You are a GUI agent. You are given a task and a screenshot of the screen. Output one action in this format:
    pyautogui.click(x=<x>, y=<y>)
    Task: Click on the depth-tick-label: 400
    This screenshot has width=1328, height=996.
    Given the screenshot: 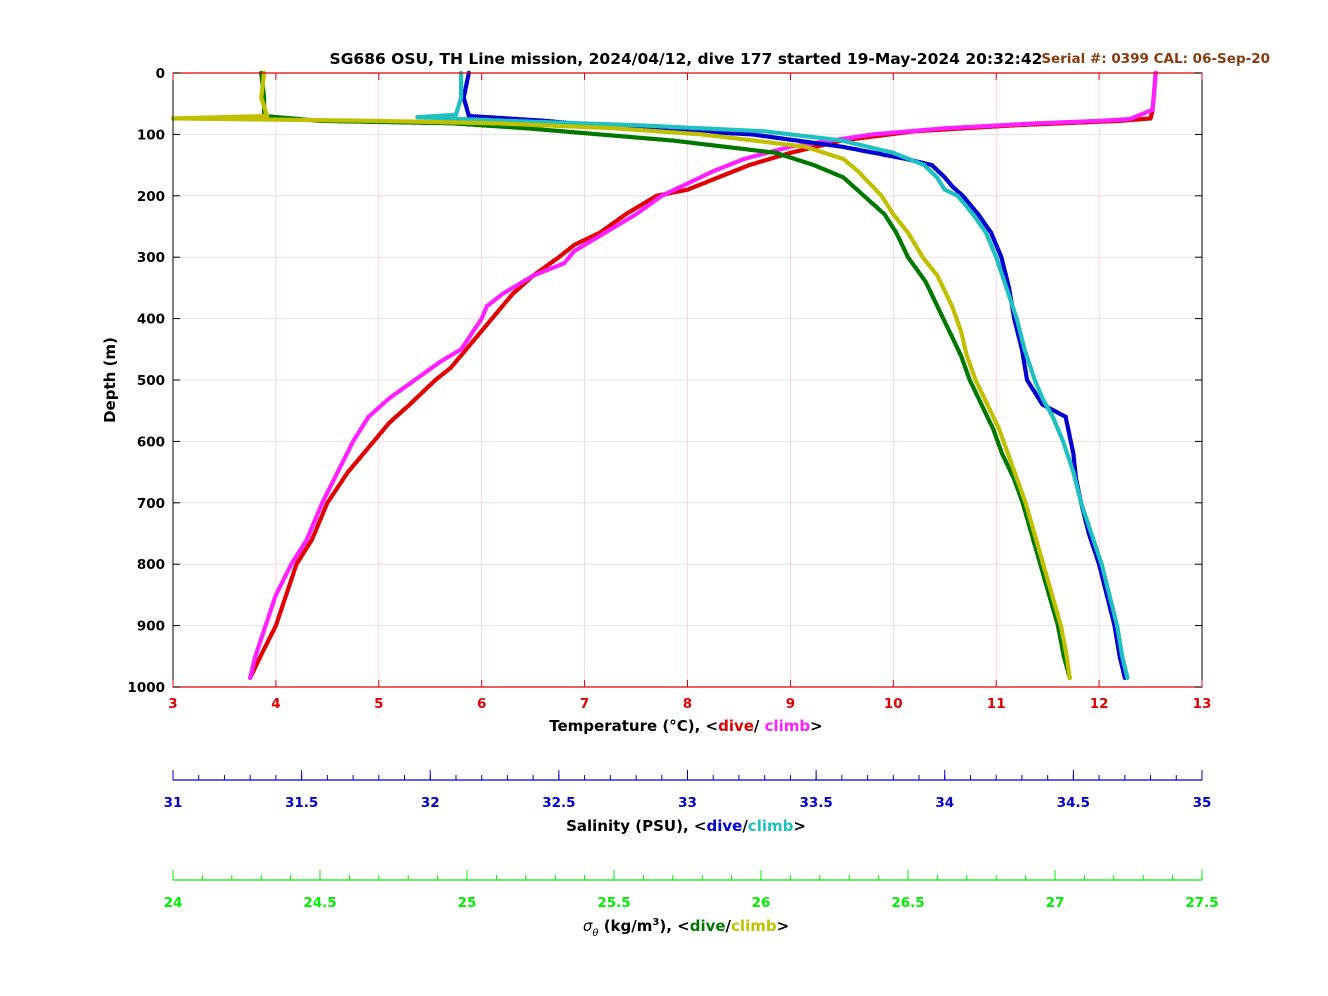 What is the action you would take?
    pyautogui.click(x=151, y=320)
    